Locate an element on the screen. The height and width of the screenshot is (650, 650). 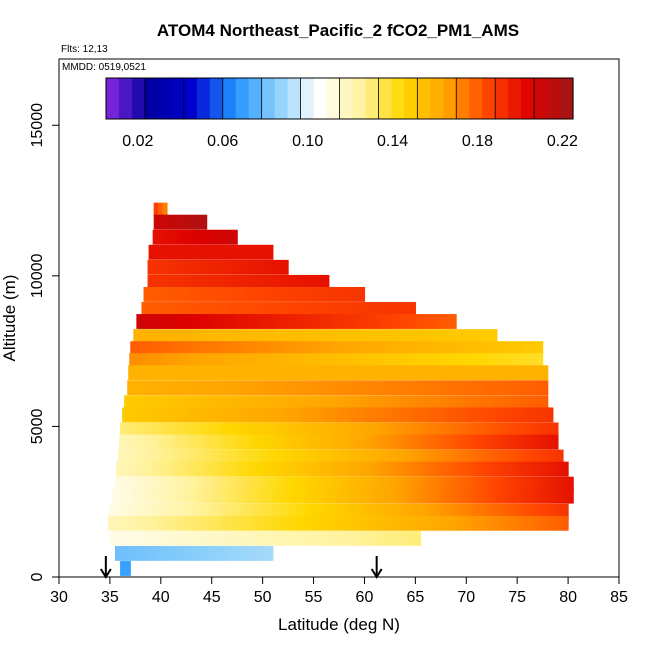
colorbar-swatch is located at coordinates (125, 98).